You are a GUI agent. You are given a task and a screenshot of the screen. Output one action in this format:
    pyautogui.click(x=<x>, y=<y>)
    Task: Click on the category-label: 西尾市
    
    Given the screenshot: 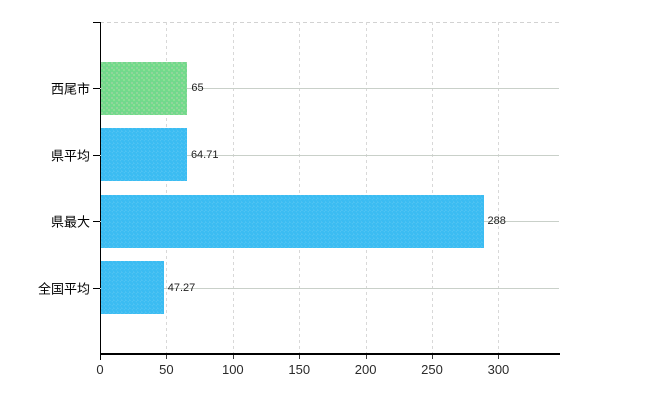 What is the action you would take?
    pyautogui.click(x=70, y=89)
    